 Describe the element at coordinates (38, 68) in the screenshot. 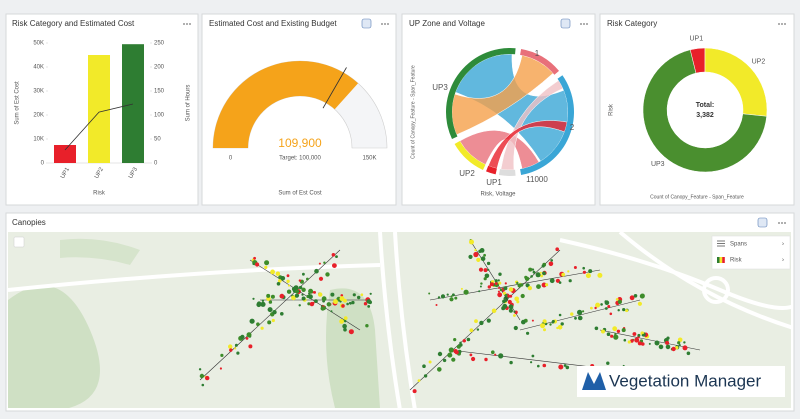

I see `y-tick-label: 40K` at that location.